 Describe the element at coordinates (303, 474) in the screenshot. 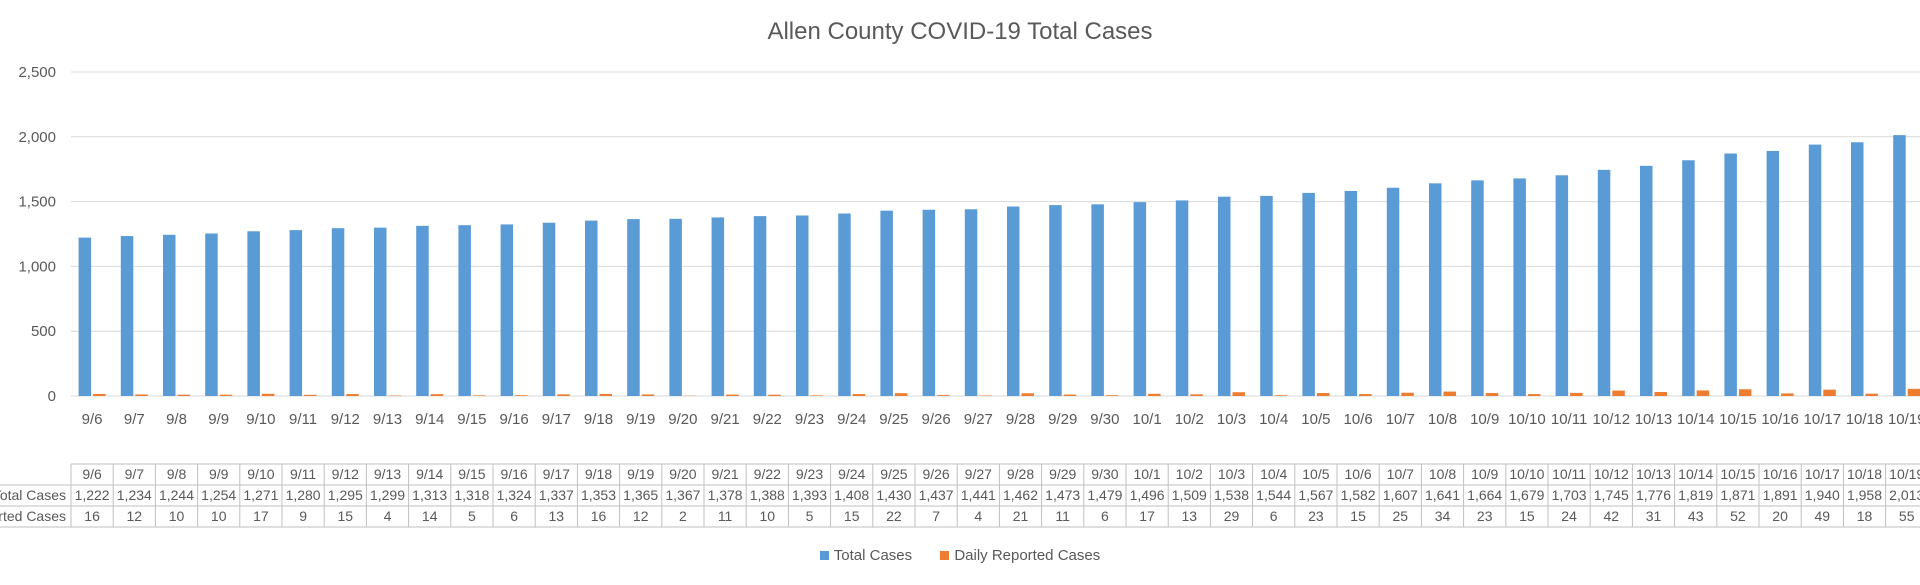

I see `table-cell-date: 9/11` at that location.